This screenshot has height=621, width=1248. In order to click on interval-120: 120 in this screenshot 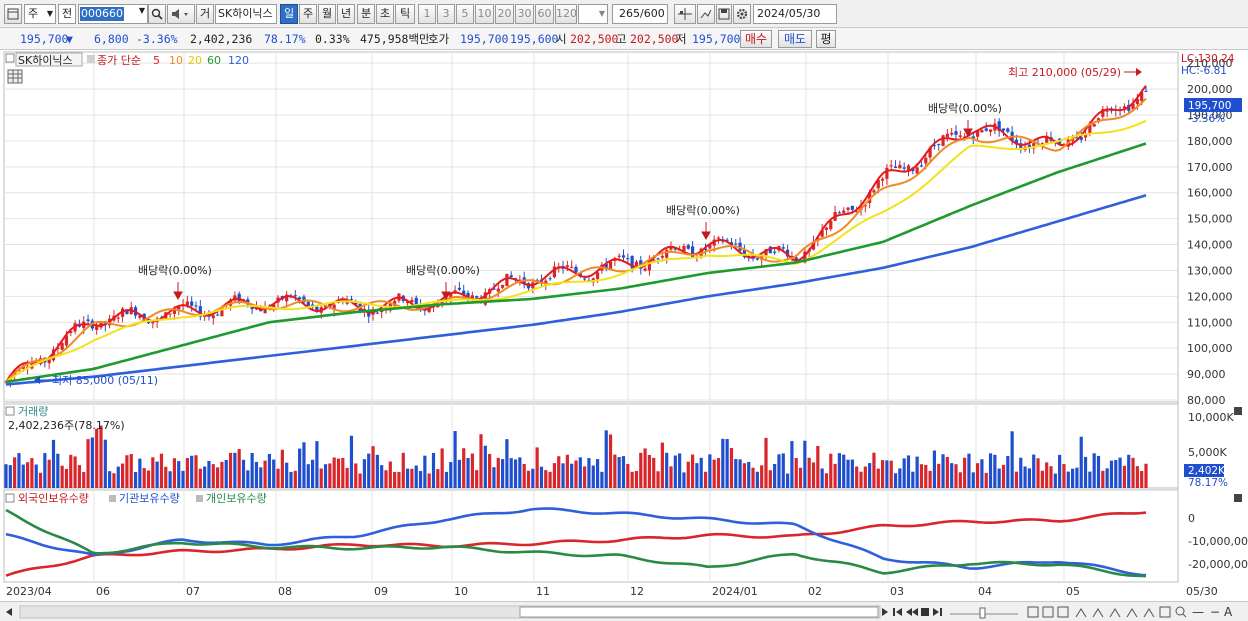, I will do `click(566, 14)`.